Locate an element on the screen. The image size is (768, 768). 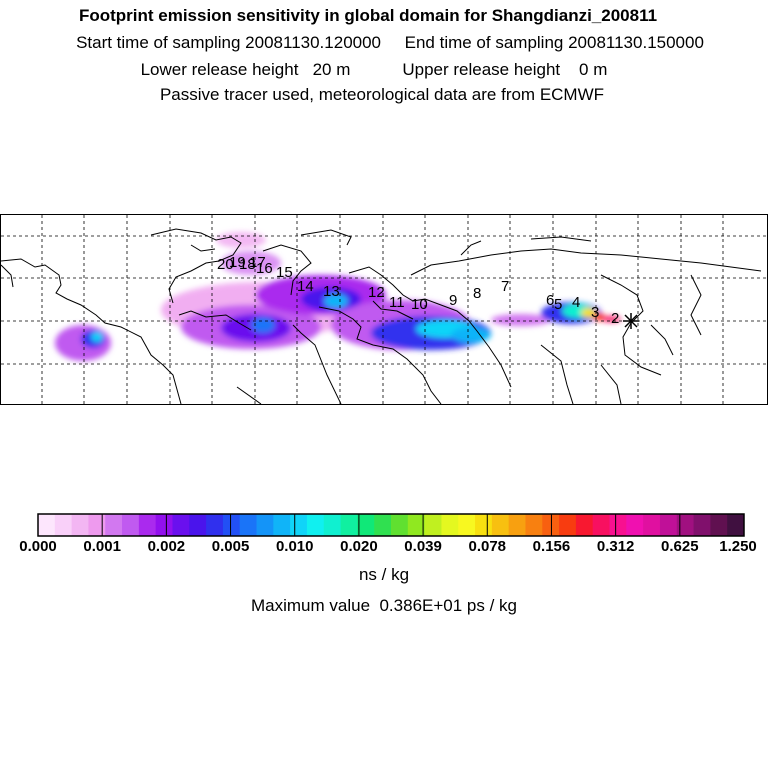
colorbar-tick-label: 0.078 is located at coordinates (487, 546).